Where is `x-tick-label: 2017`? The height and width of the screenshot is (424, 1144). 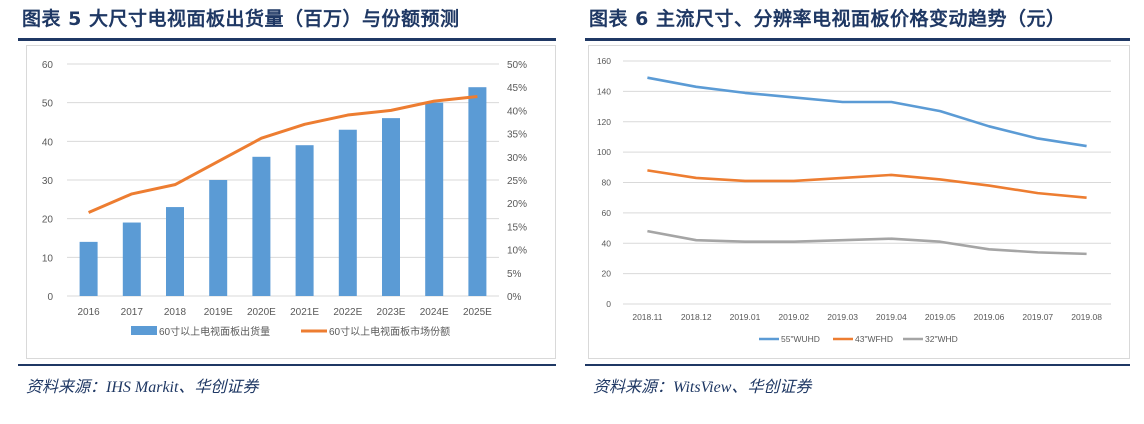 x-tick-label: 2017 is located at coordinates (132, 312).